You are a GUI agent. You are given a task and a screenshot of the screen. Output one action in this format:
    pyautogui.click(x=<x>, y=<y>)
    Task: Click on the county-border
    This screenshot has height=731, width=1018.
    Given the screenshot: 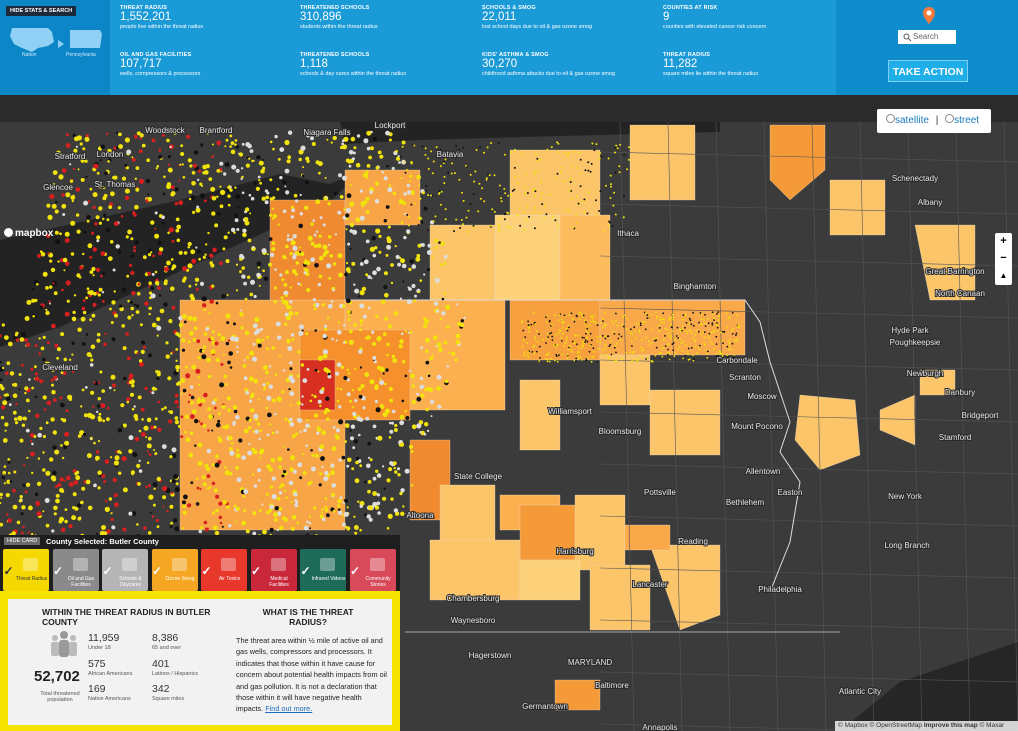 What is the action you would take?
    pyautogui.click(x=1010, y=426)
    